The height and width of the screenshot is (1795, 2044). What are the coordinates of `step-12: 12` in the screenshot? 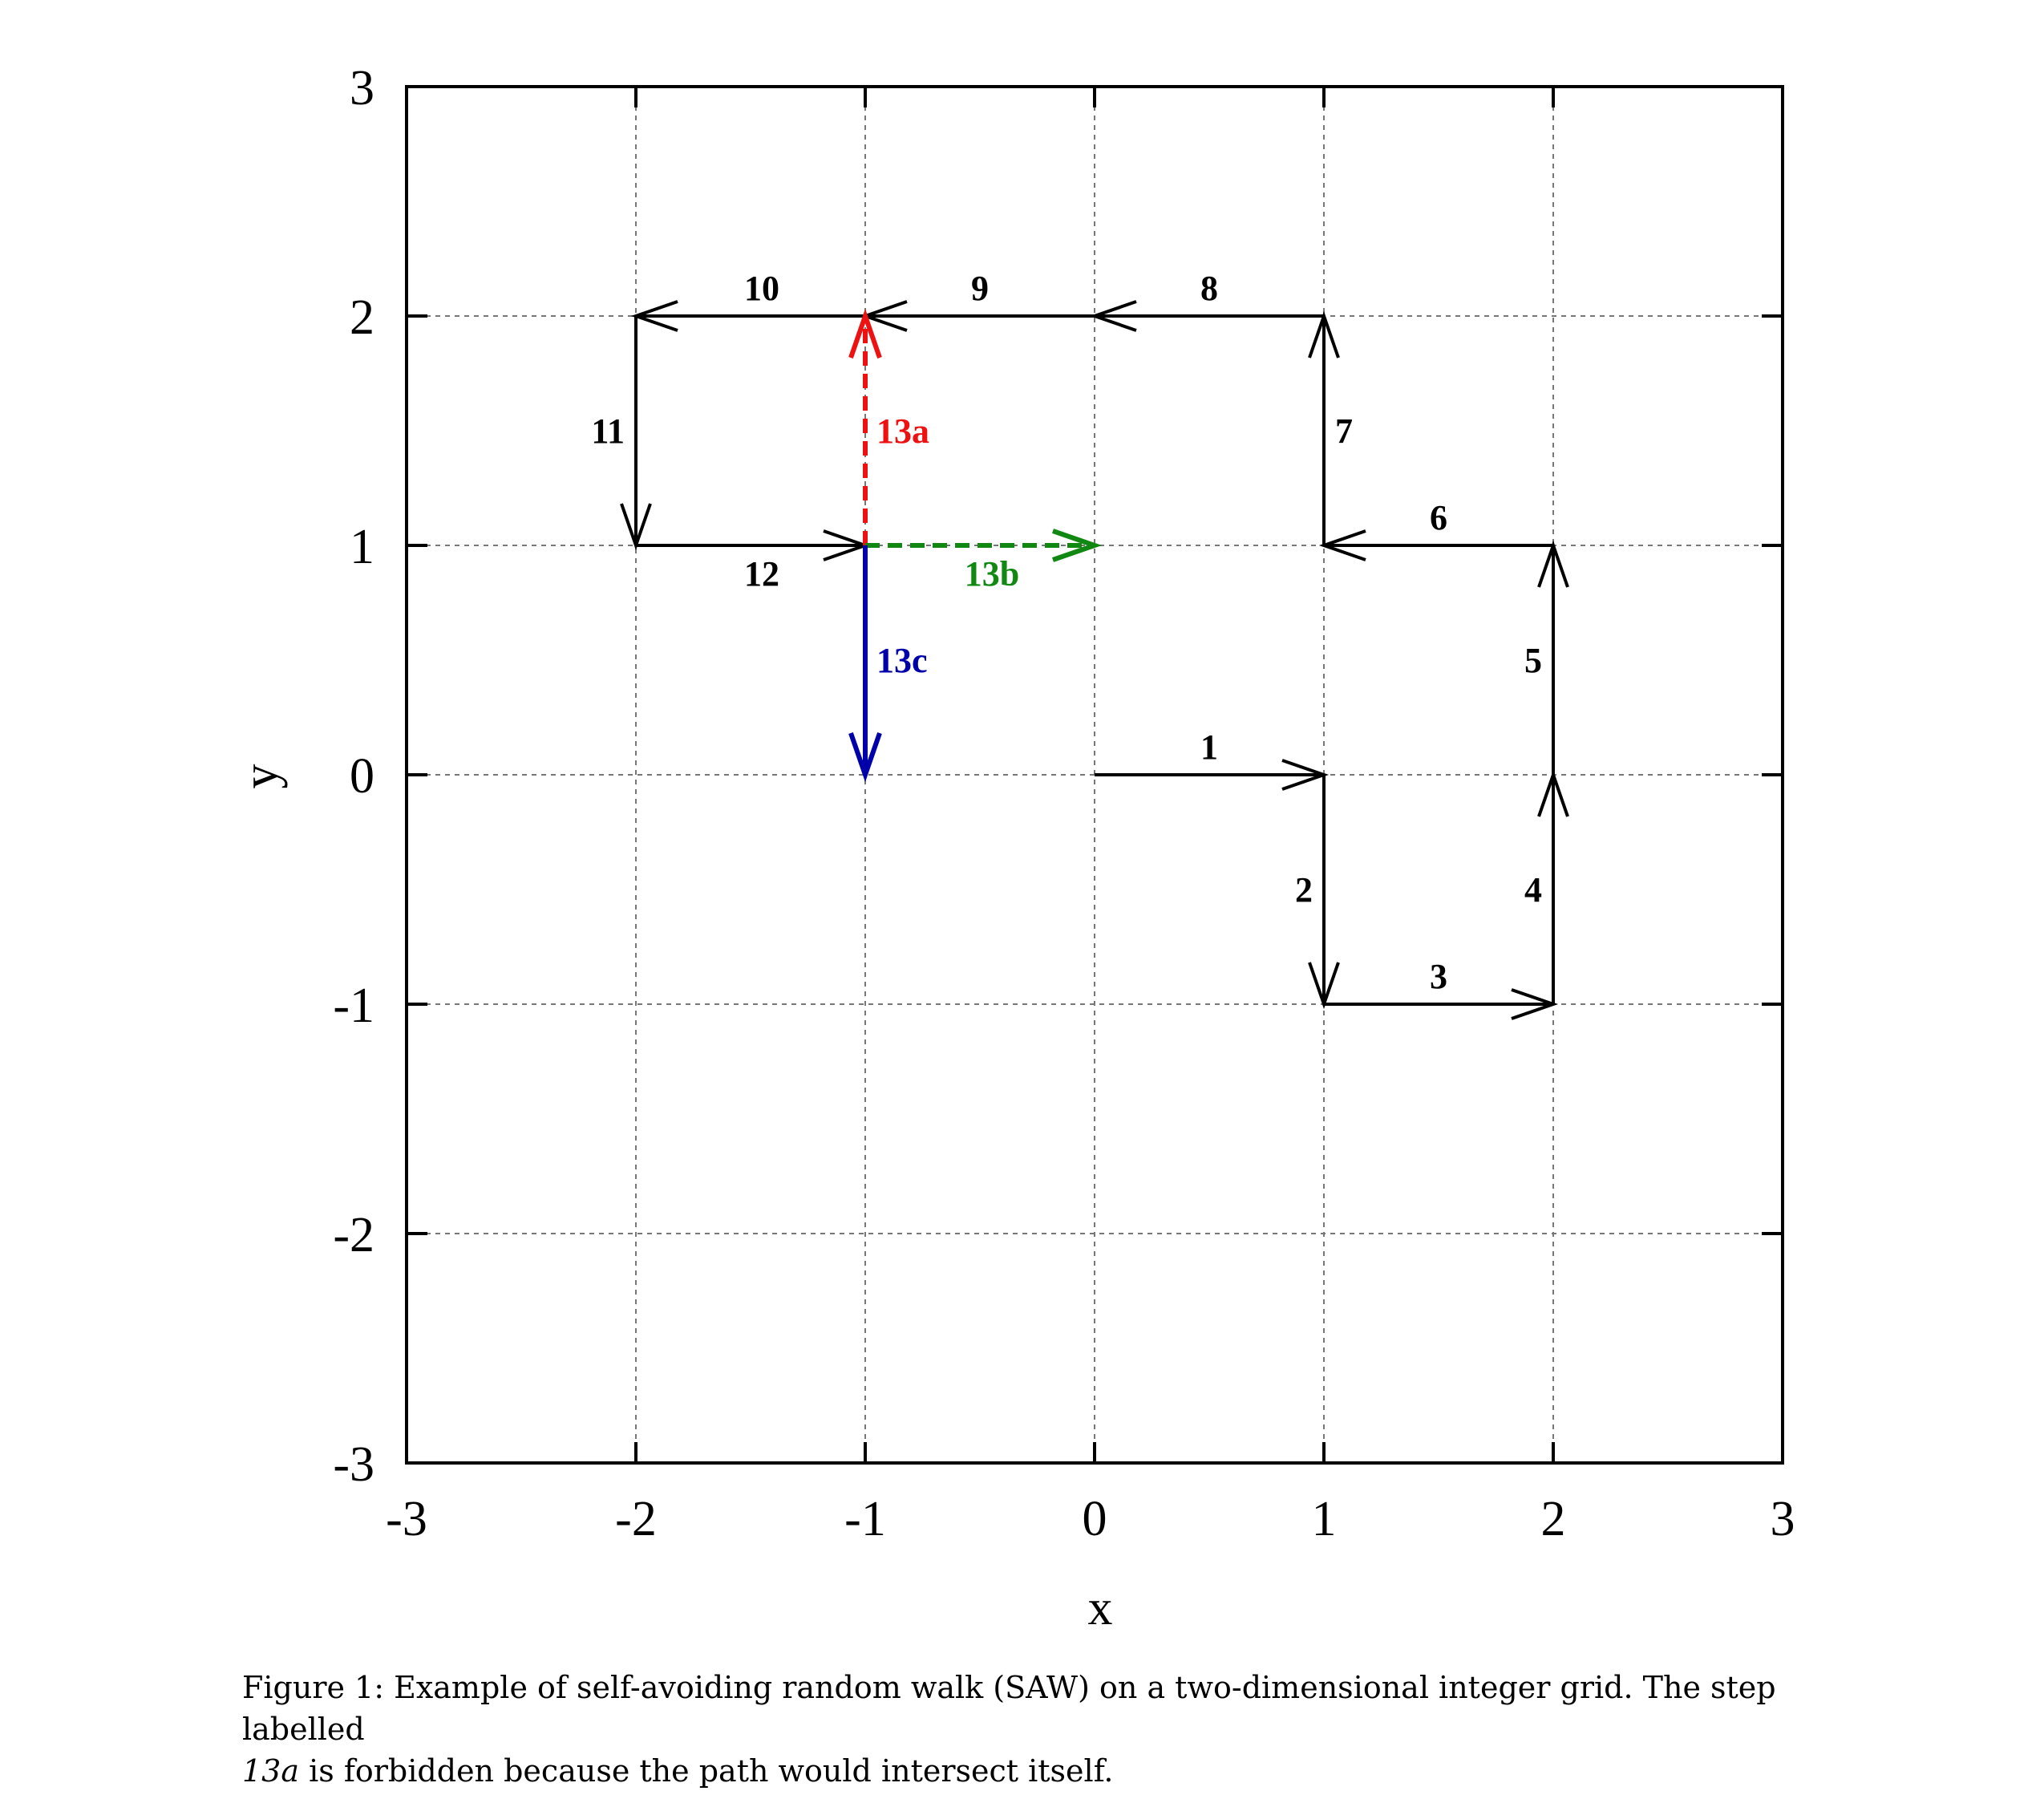 It's located at (753, 561).